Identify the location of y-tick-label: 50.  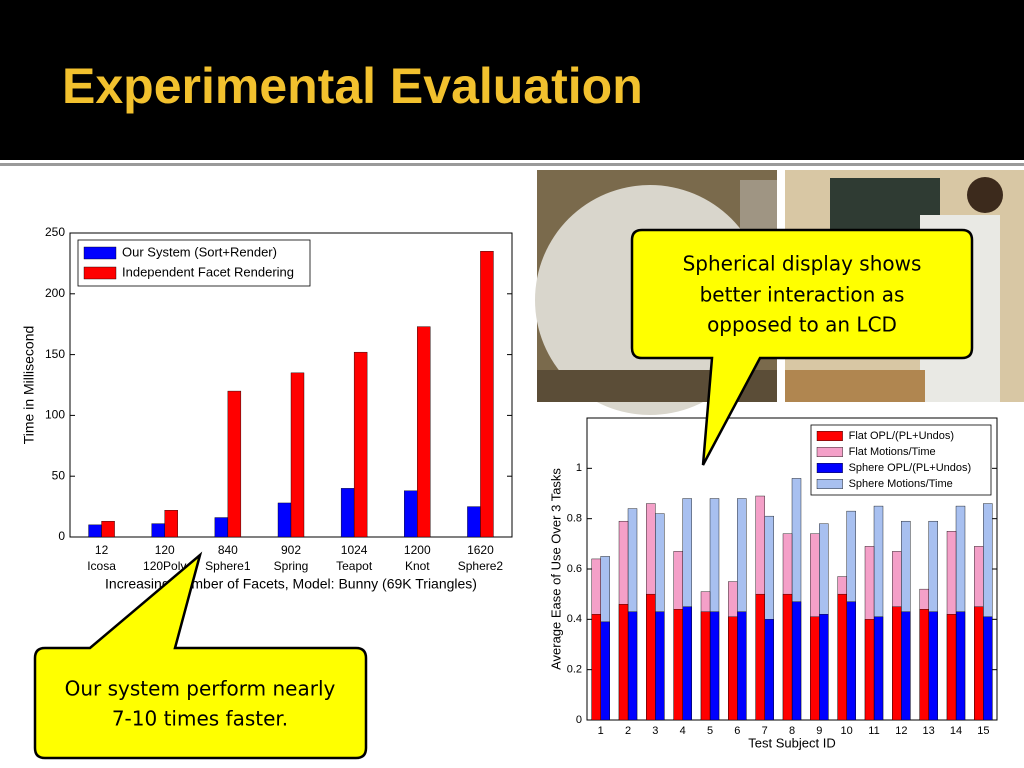
(59, 475).